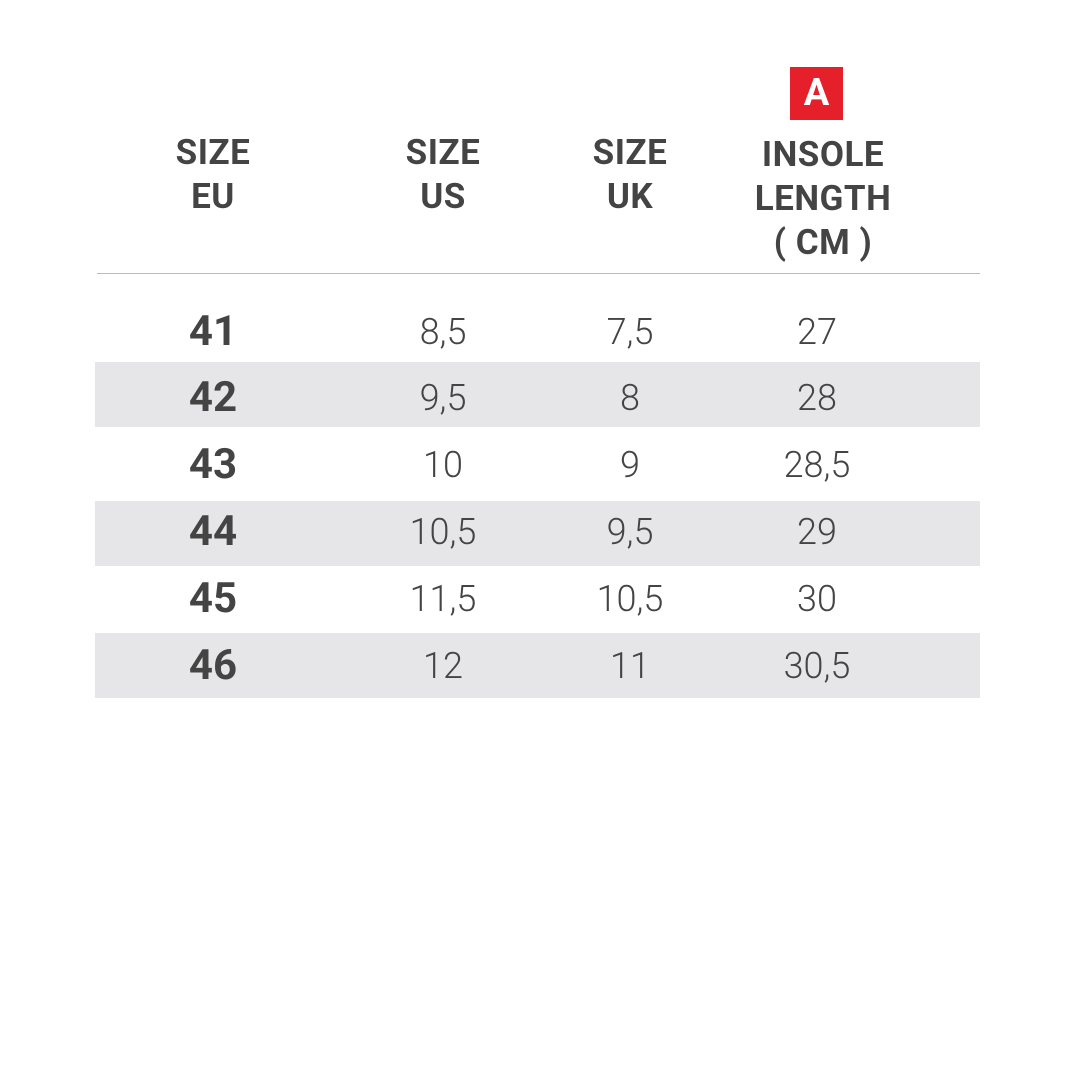 Image resolution: width=1076 pixels, height=1076 pixels. I want to click on column-header: INSOLE, so click(823, 154).